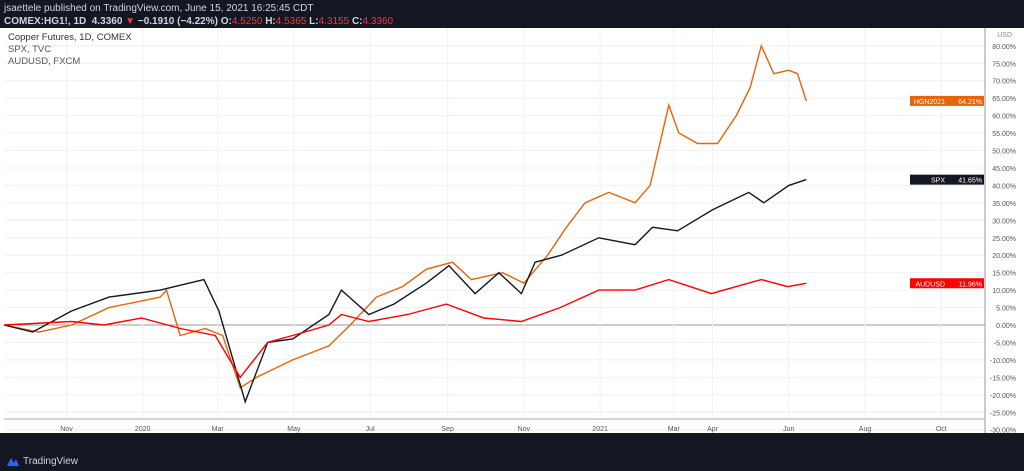 This screenshot has width=1024, height=471. I want to click on y-tick-label: 60.00%, so click(1004, 117).